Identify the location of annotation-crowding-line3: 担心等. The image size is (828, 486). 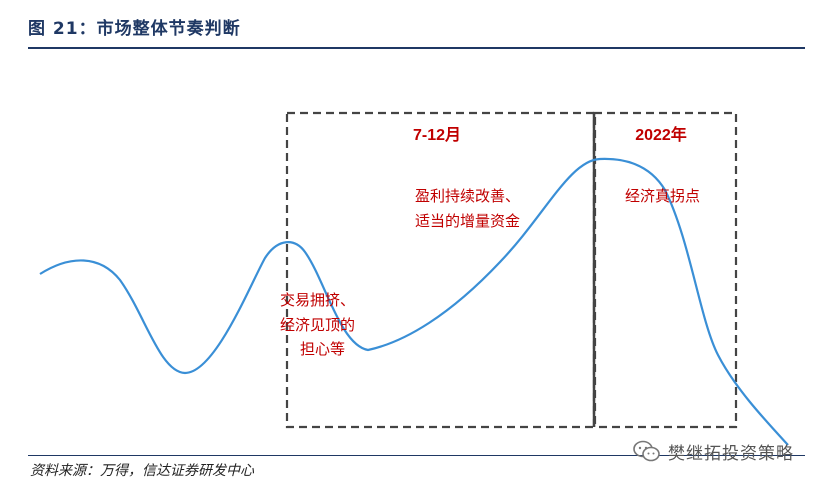
(322, 349).